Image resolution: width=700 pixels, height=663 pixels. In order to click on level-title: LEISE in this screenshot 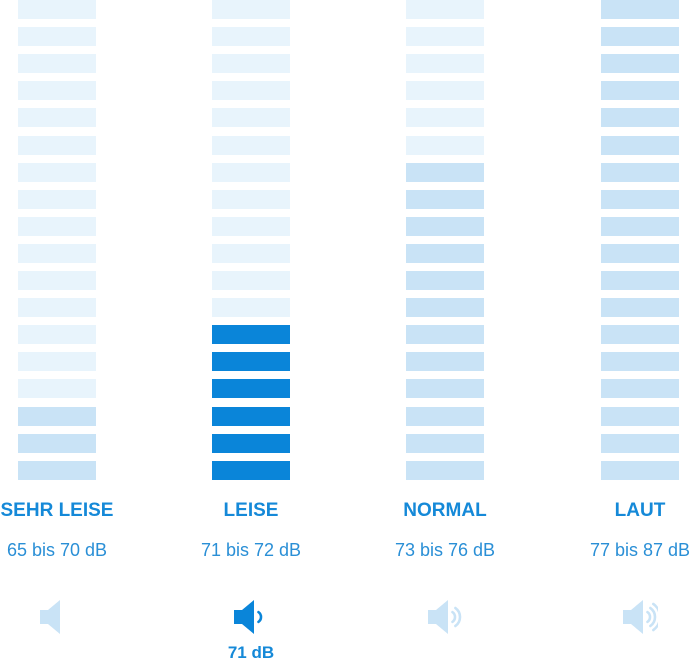, I will do `click(251, 510)`.